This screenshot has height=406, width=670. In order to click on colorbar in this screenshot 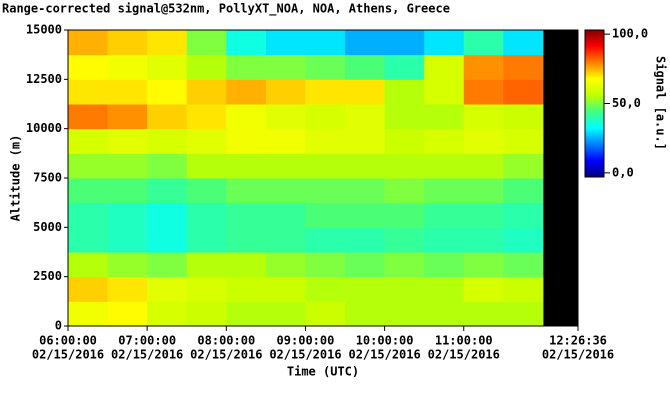, I will do `click(594, 103)`.